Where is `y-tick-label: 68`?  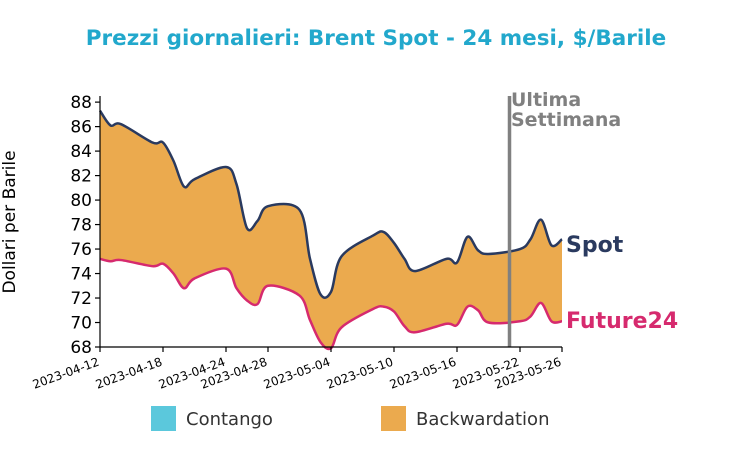
y-tick-label: 68 is located at coordinates (81, 348).